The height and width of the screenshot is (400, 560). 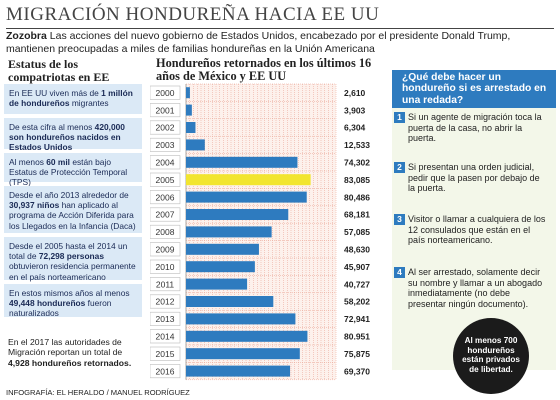 I want to click on year-label: 2003, so click(x=165, y=145).